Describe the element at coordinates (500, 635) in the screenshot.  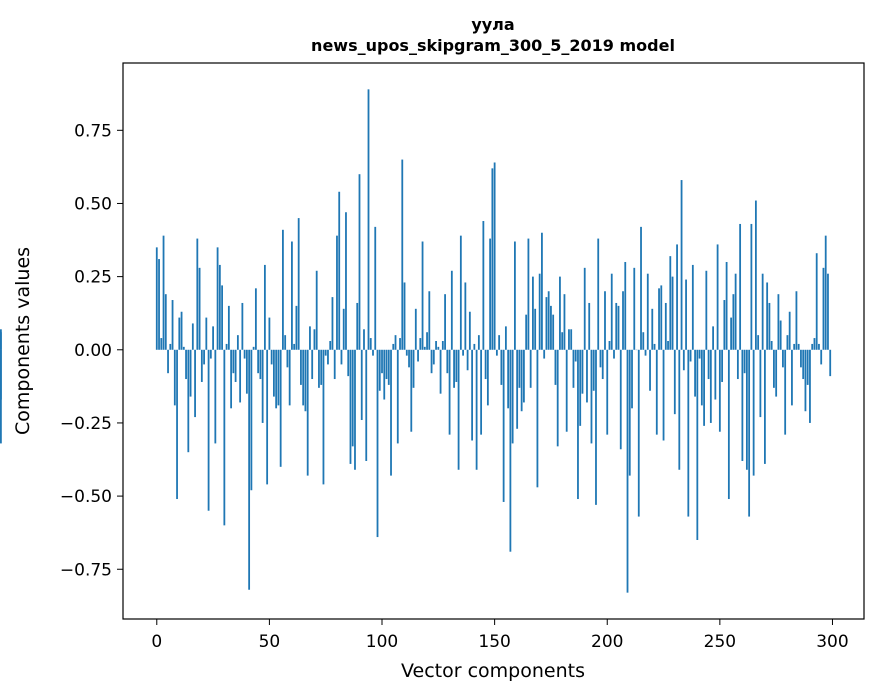
I see `x-axis-ticks: 0 50 100 150 200 250 300` at that location.